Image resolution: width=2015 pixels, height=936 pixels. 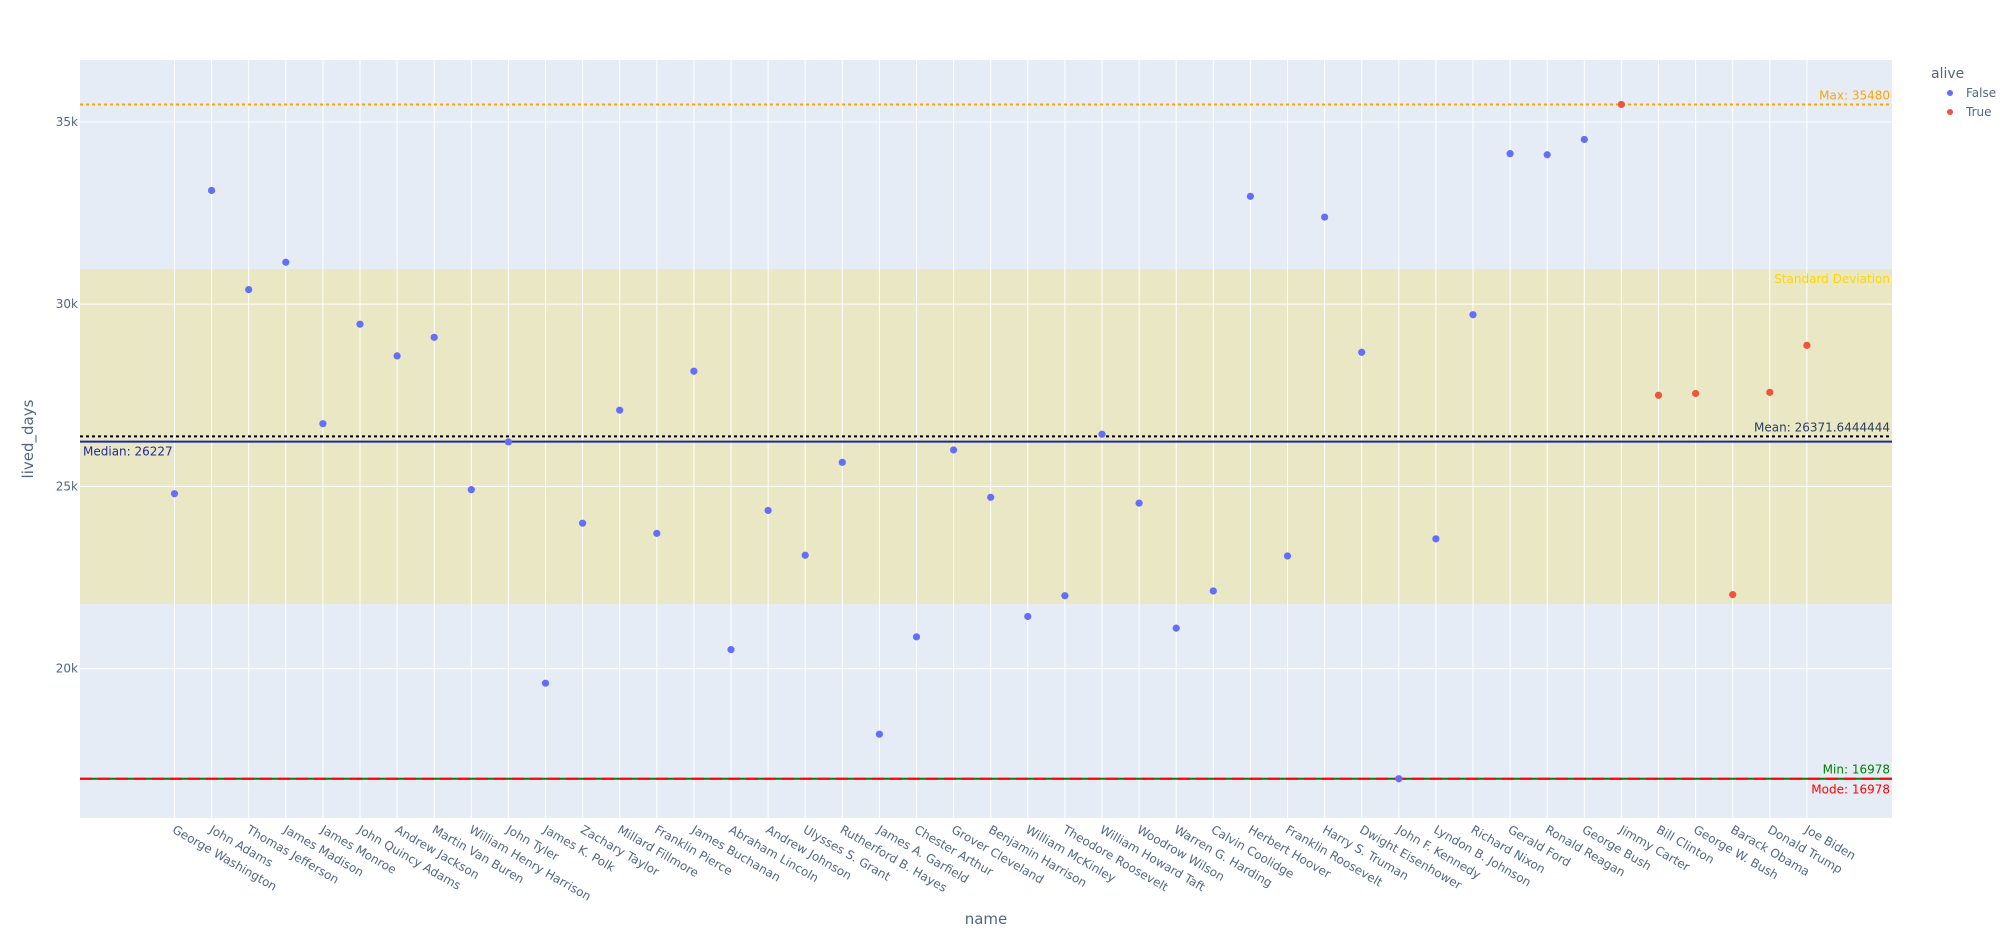 I want to click on legend: alive False True, so click(x=1963, y=92).